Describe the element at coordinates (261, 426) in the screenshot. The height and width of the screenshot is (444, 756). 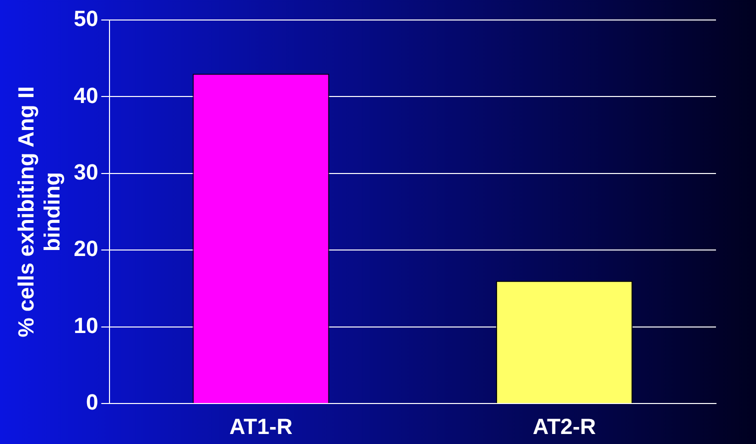
I see `x-tick-label: AT1-R` at that location.